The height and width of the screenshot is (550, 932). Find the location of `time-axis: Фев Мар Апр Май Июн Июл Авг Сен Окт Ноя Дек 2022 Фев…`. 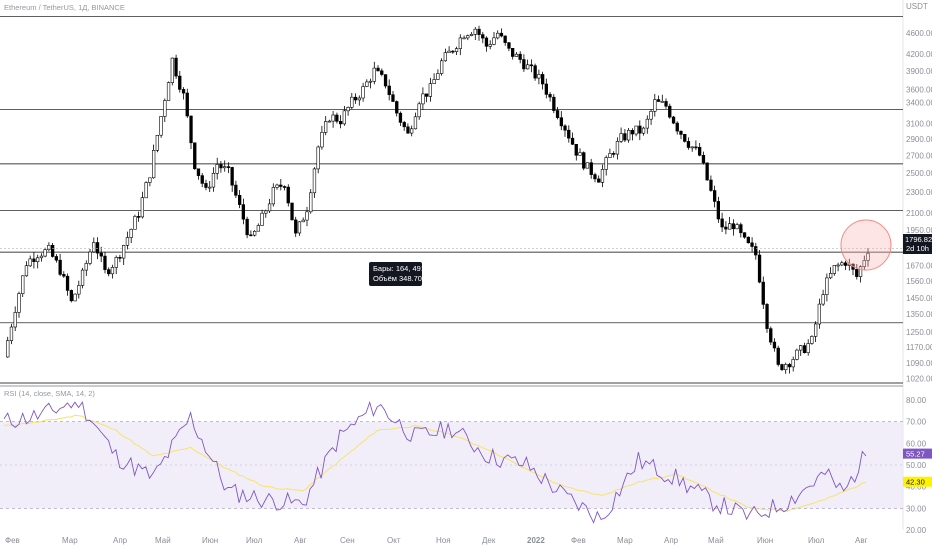

time-axis: Фев Мар Апр Май Июн Июл Авг Сен Окт Ноя Дек 2022 Фев… is located at coordinates (436, 540).